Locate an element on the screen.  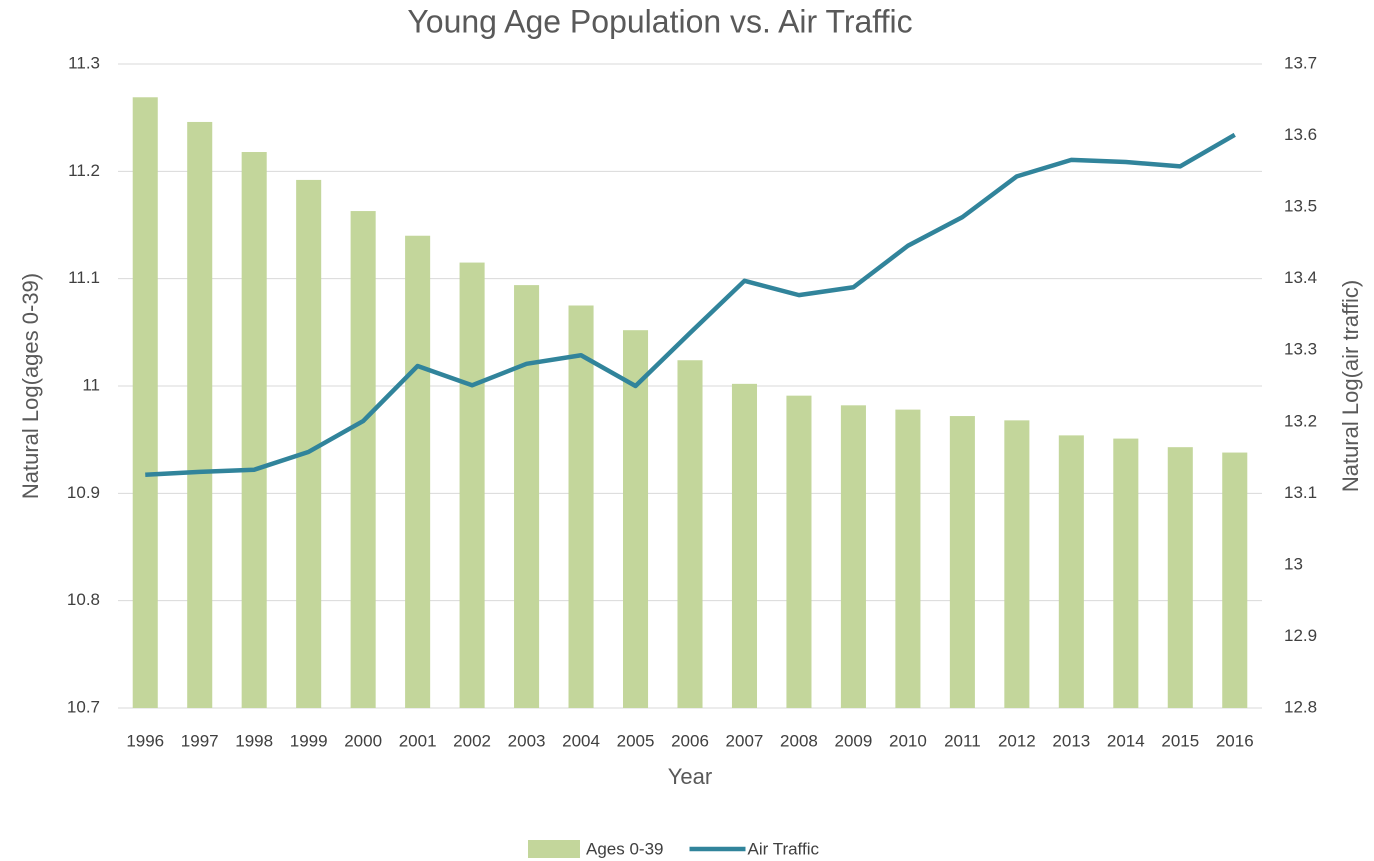
y2-tick-label: 13.2 is located at coordinates (1300, 420).